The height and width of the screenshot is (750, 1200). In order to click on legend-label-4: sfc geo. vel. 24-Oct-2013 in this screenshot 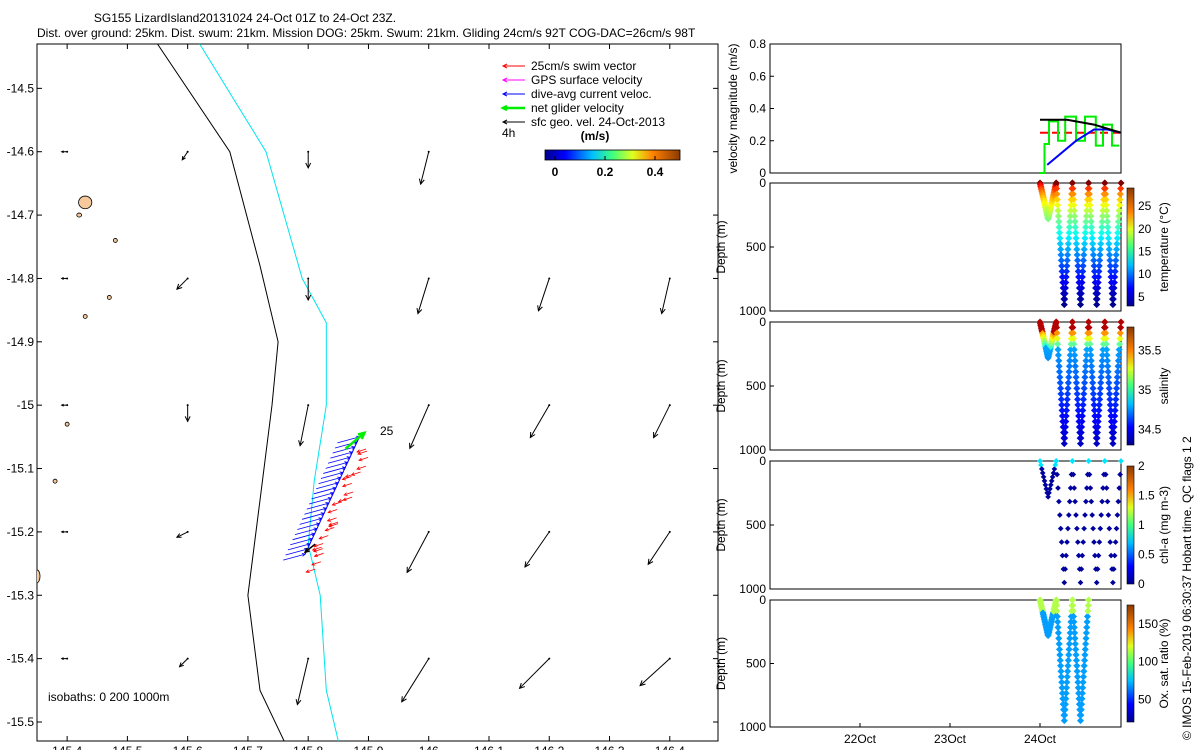, I will do `click(598, 122)`.